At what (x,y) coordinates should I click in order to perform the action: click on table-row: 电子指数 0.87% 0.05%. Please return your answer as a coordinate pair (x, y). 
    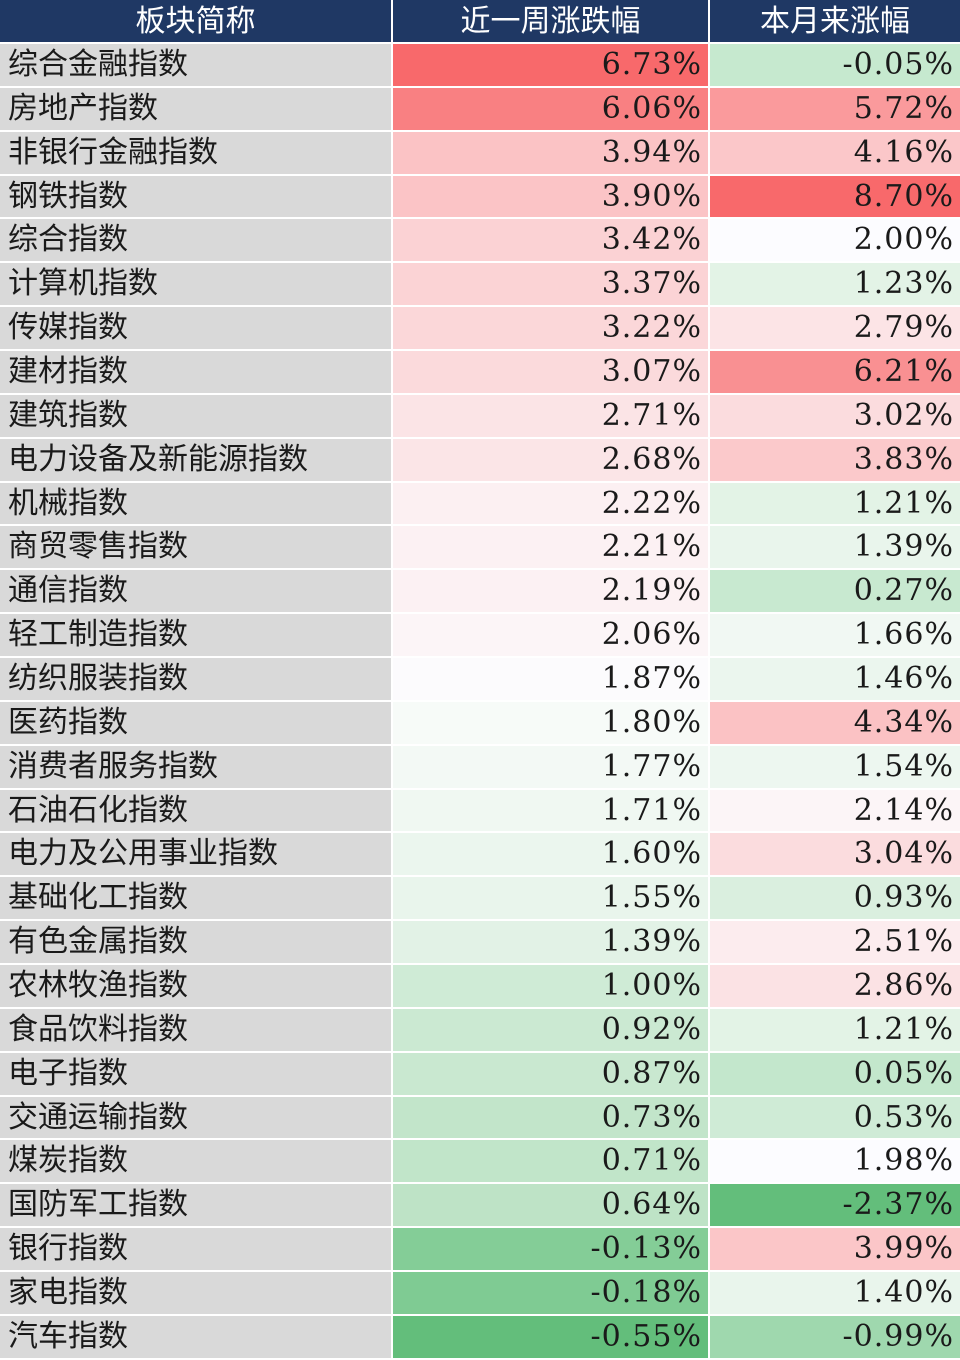
    Looking at the image, I should click on (480, 1074).